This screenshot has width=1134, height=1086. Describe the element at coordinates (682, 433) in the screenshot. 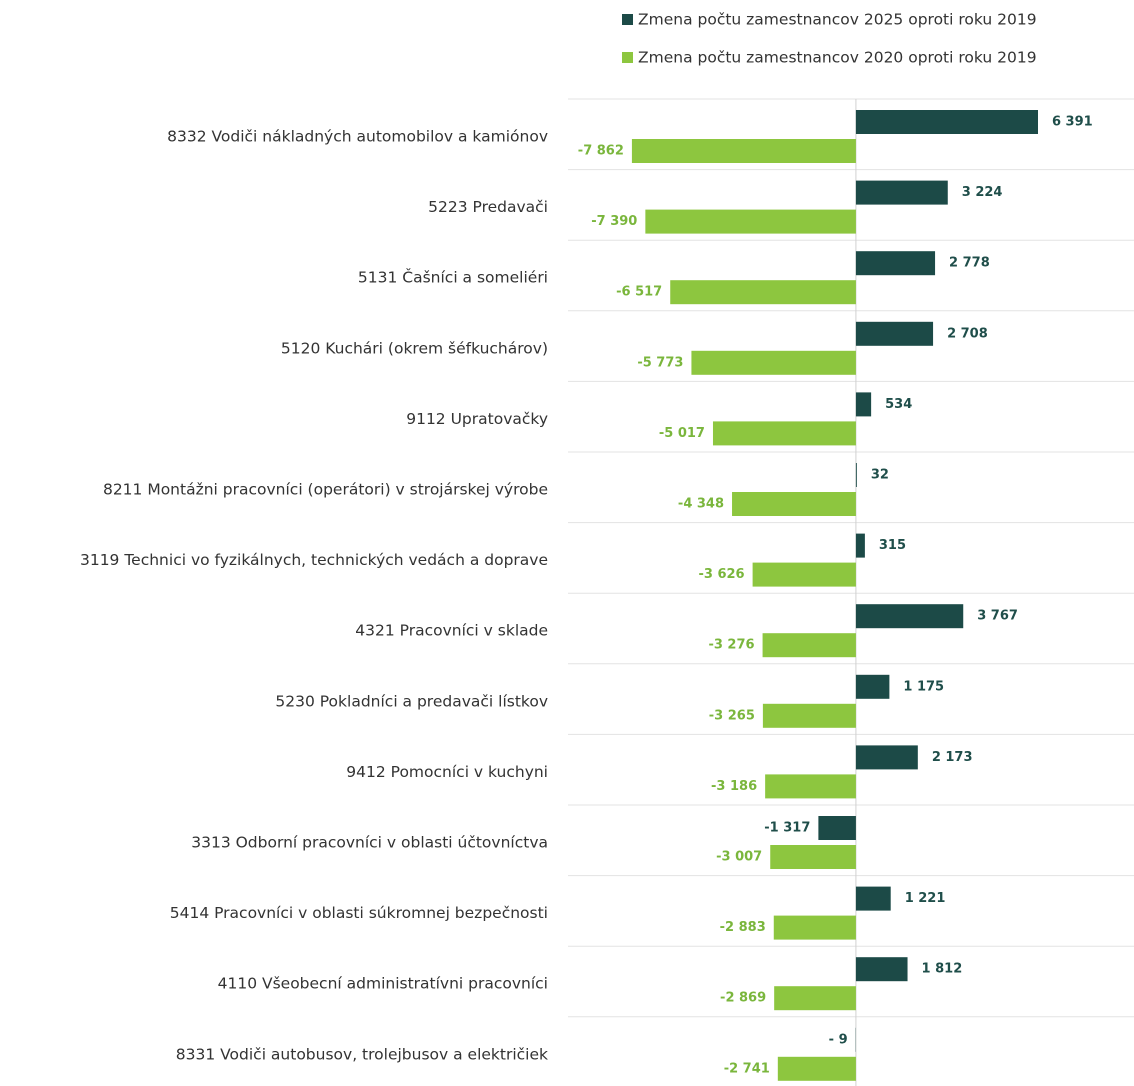

I see `value-label: -5 017` at that location.